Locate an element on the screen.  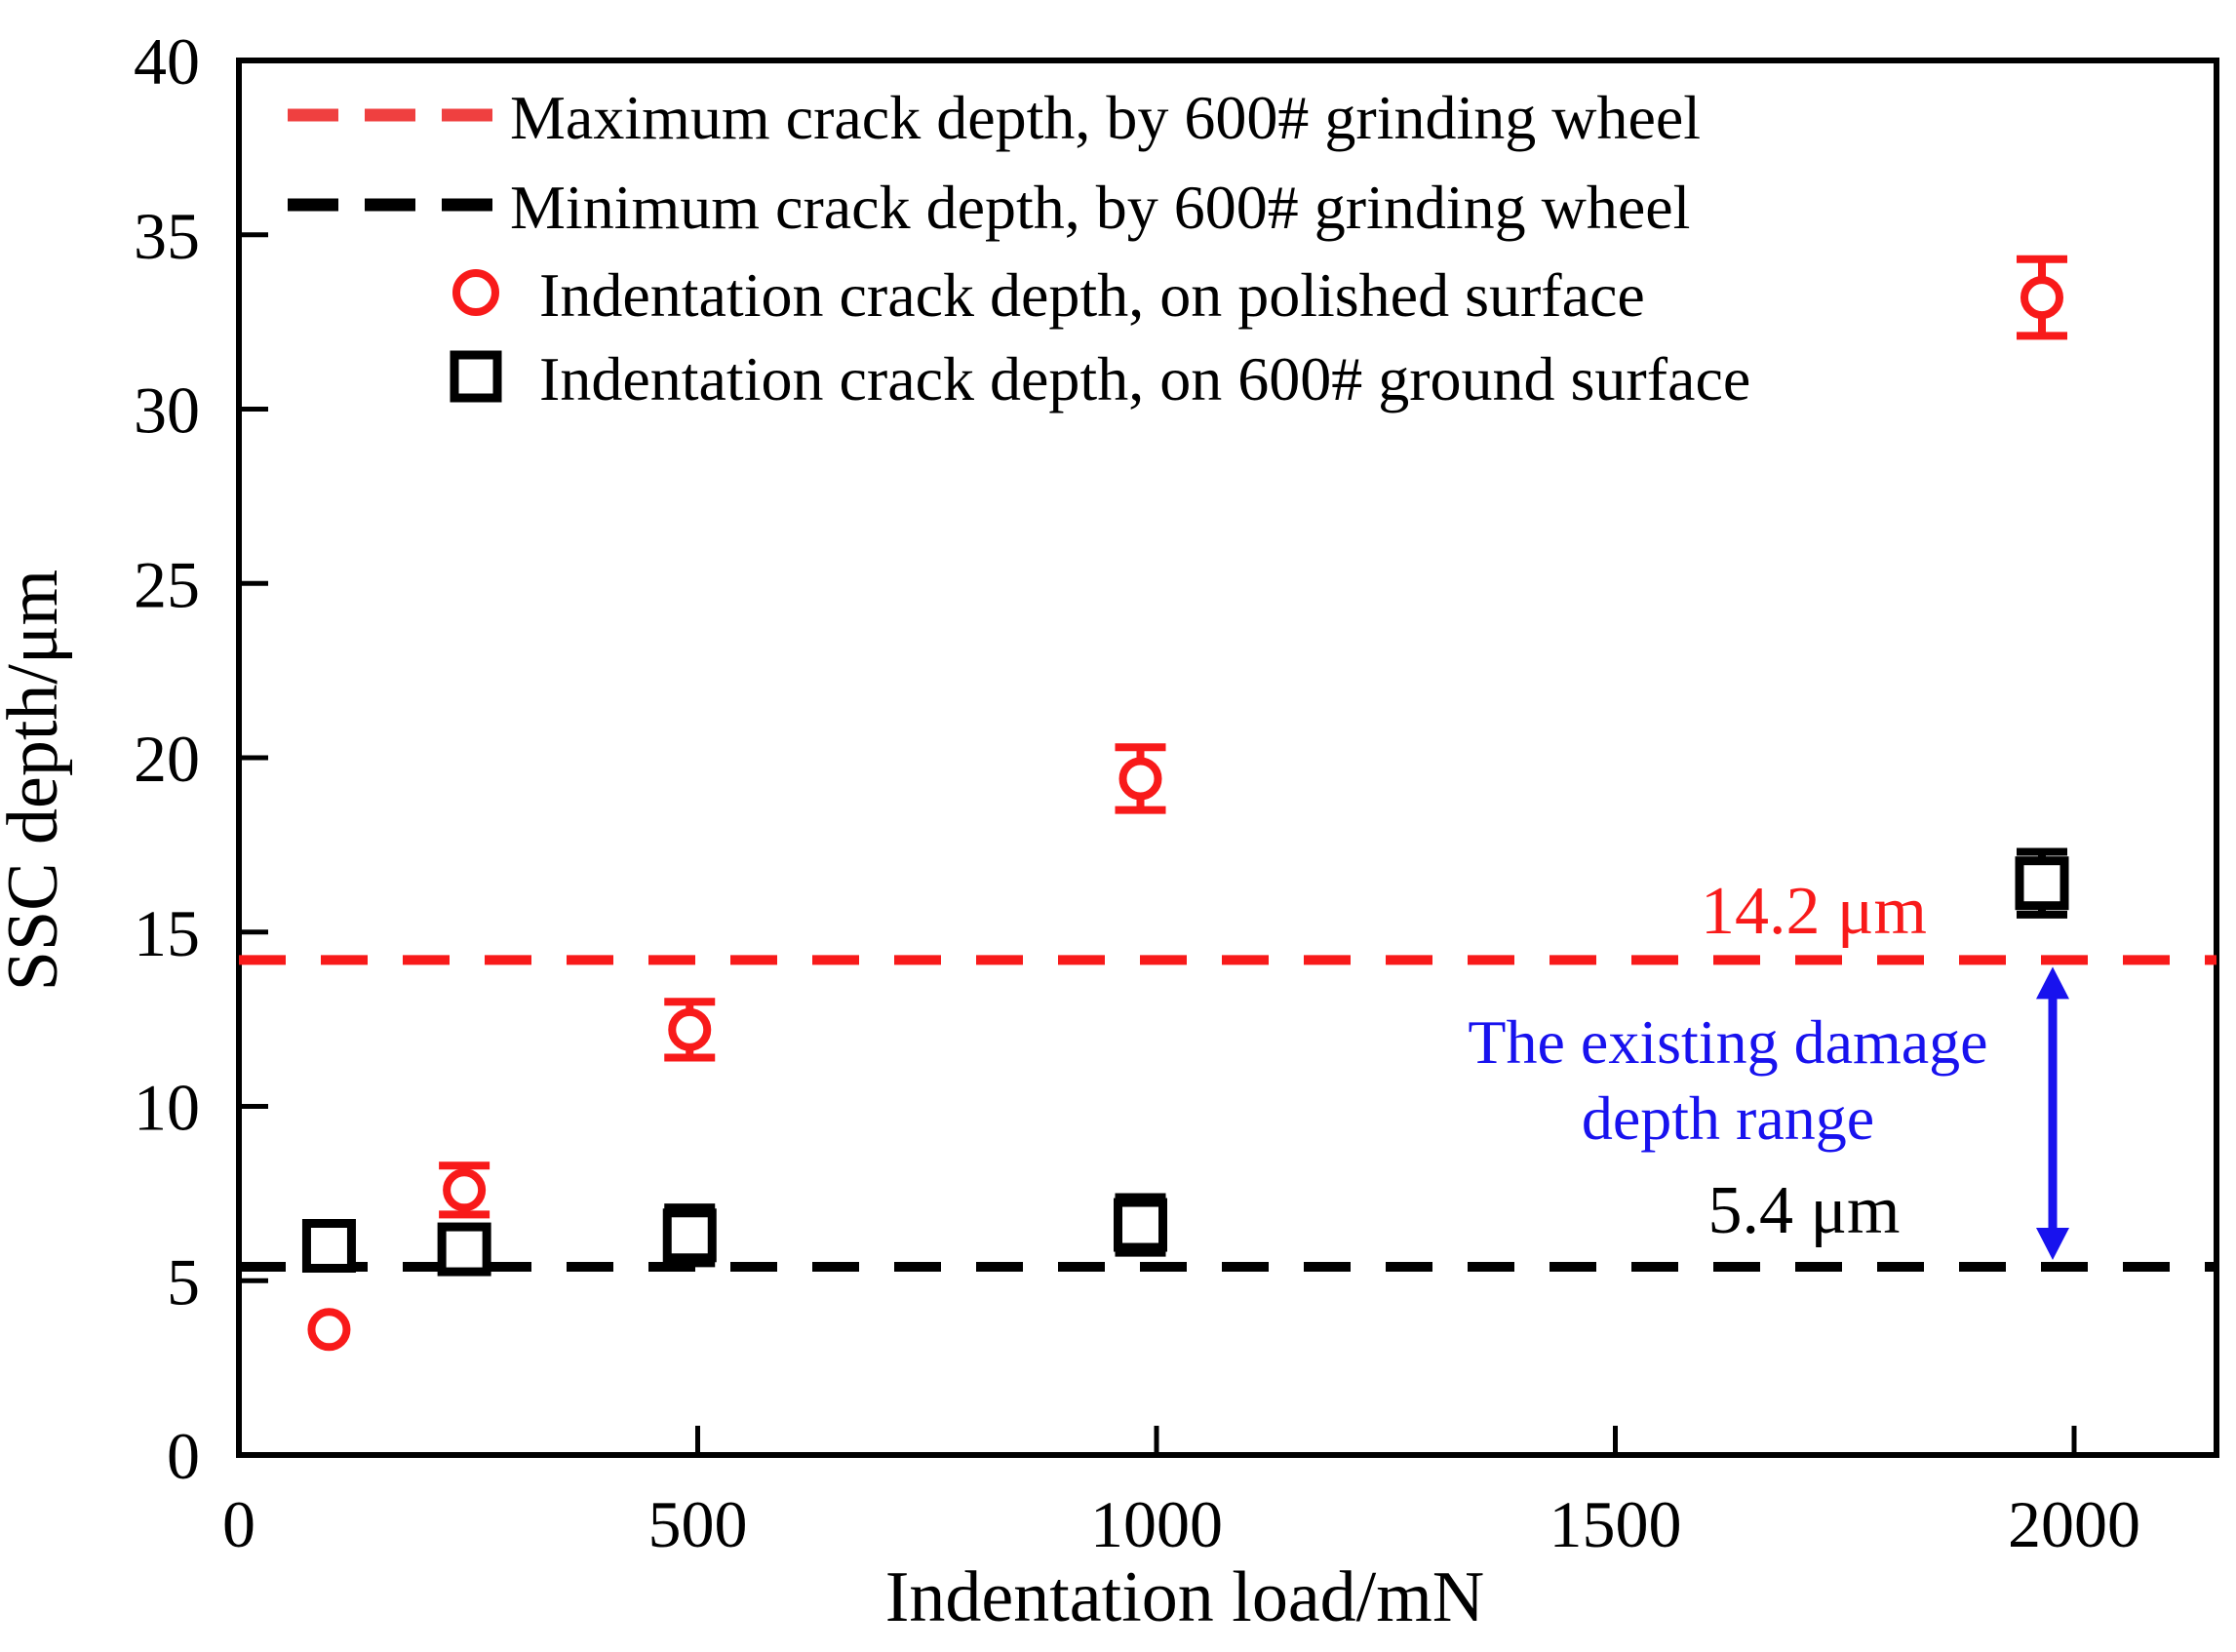
damage-range-arrow-head-down is located at coordinates (2052, 1243).